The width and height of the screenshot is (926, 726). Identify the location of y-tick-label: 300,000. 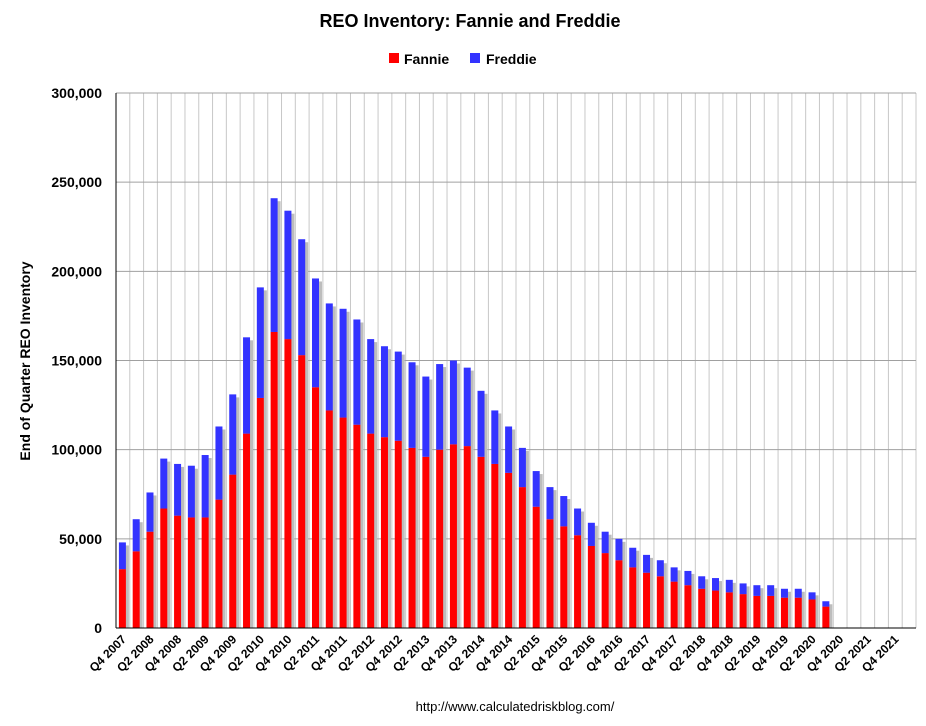
(76, 93).